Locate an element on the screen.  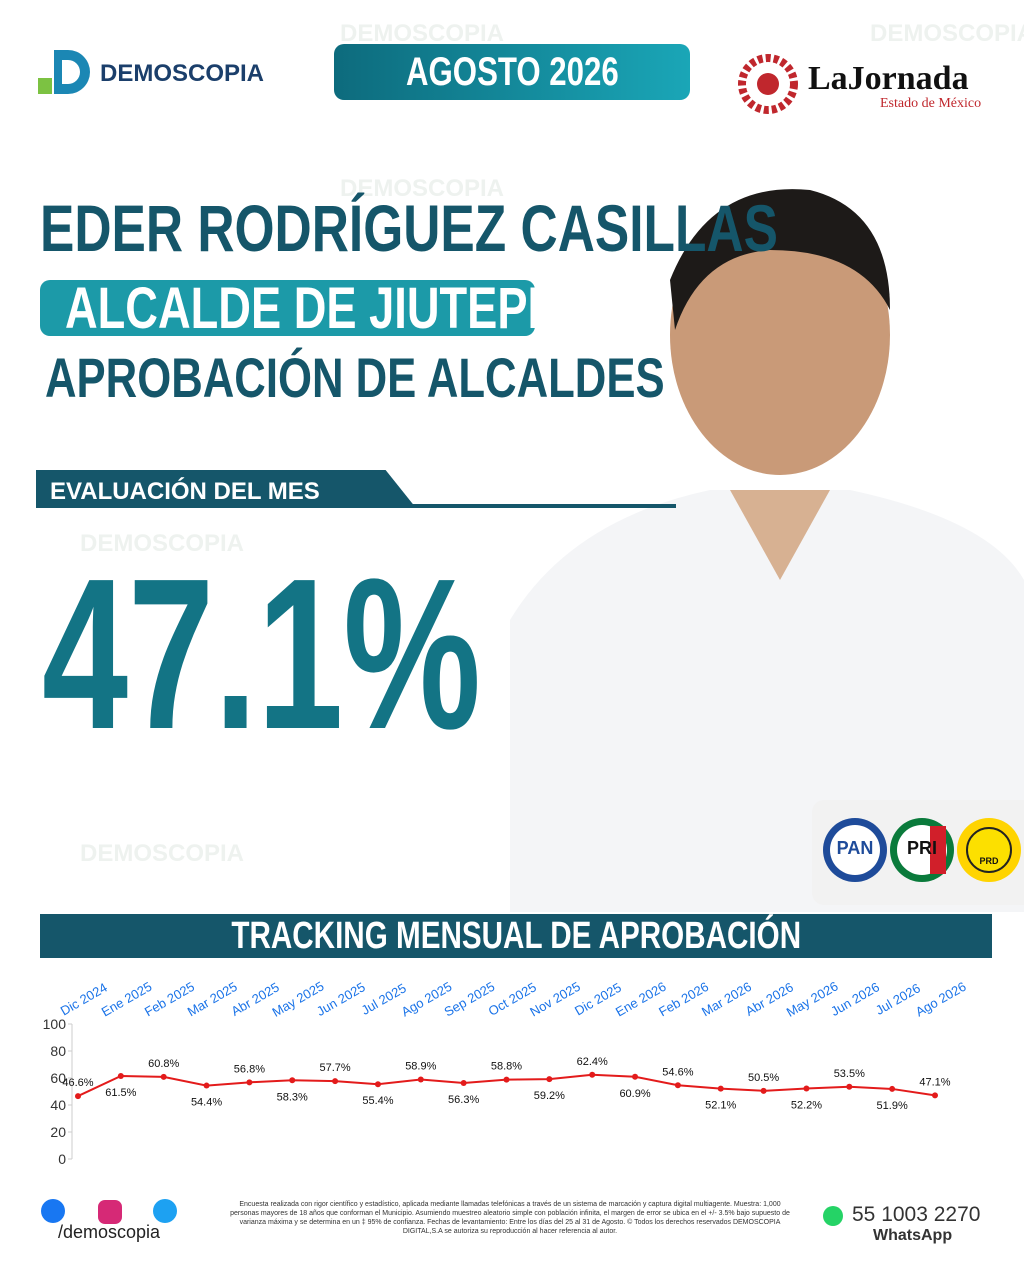
social-handle: /demoscopia is located at coordinates (109, 1232).